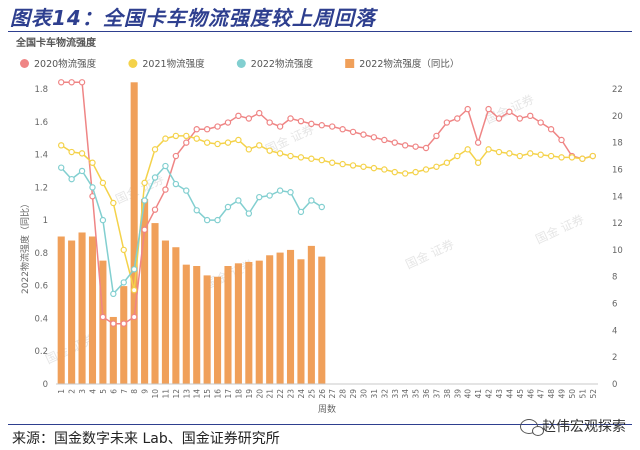 Image resolution: width=640 pixels, height=450 pixels. What do you see at coordinates (25, 246) in the screenshot?
I see `y2-axis-label: 2022物流强度（同比）` at bounding box center [25, 246].